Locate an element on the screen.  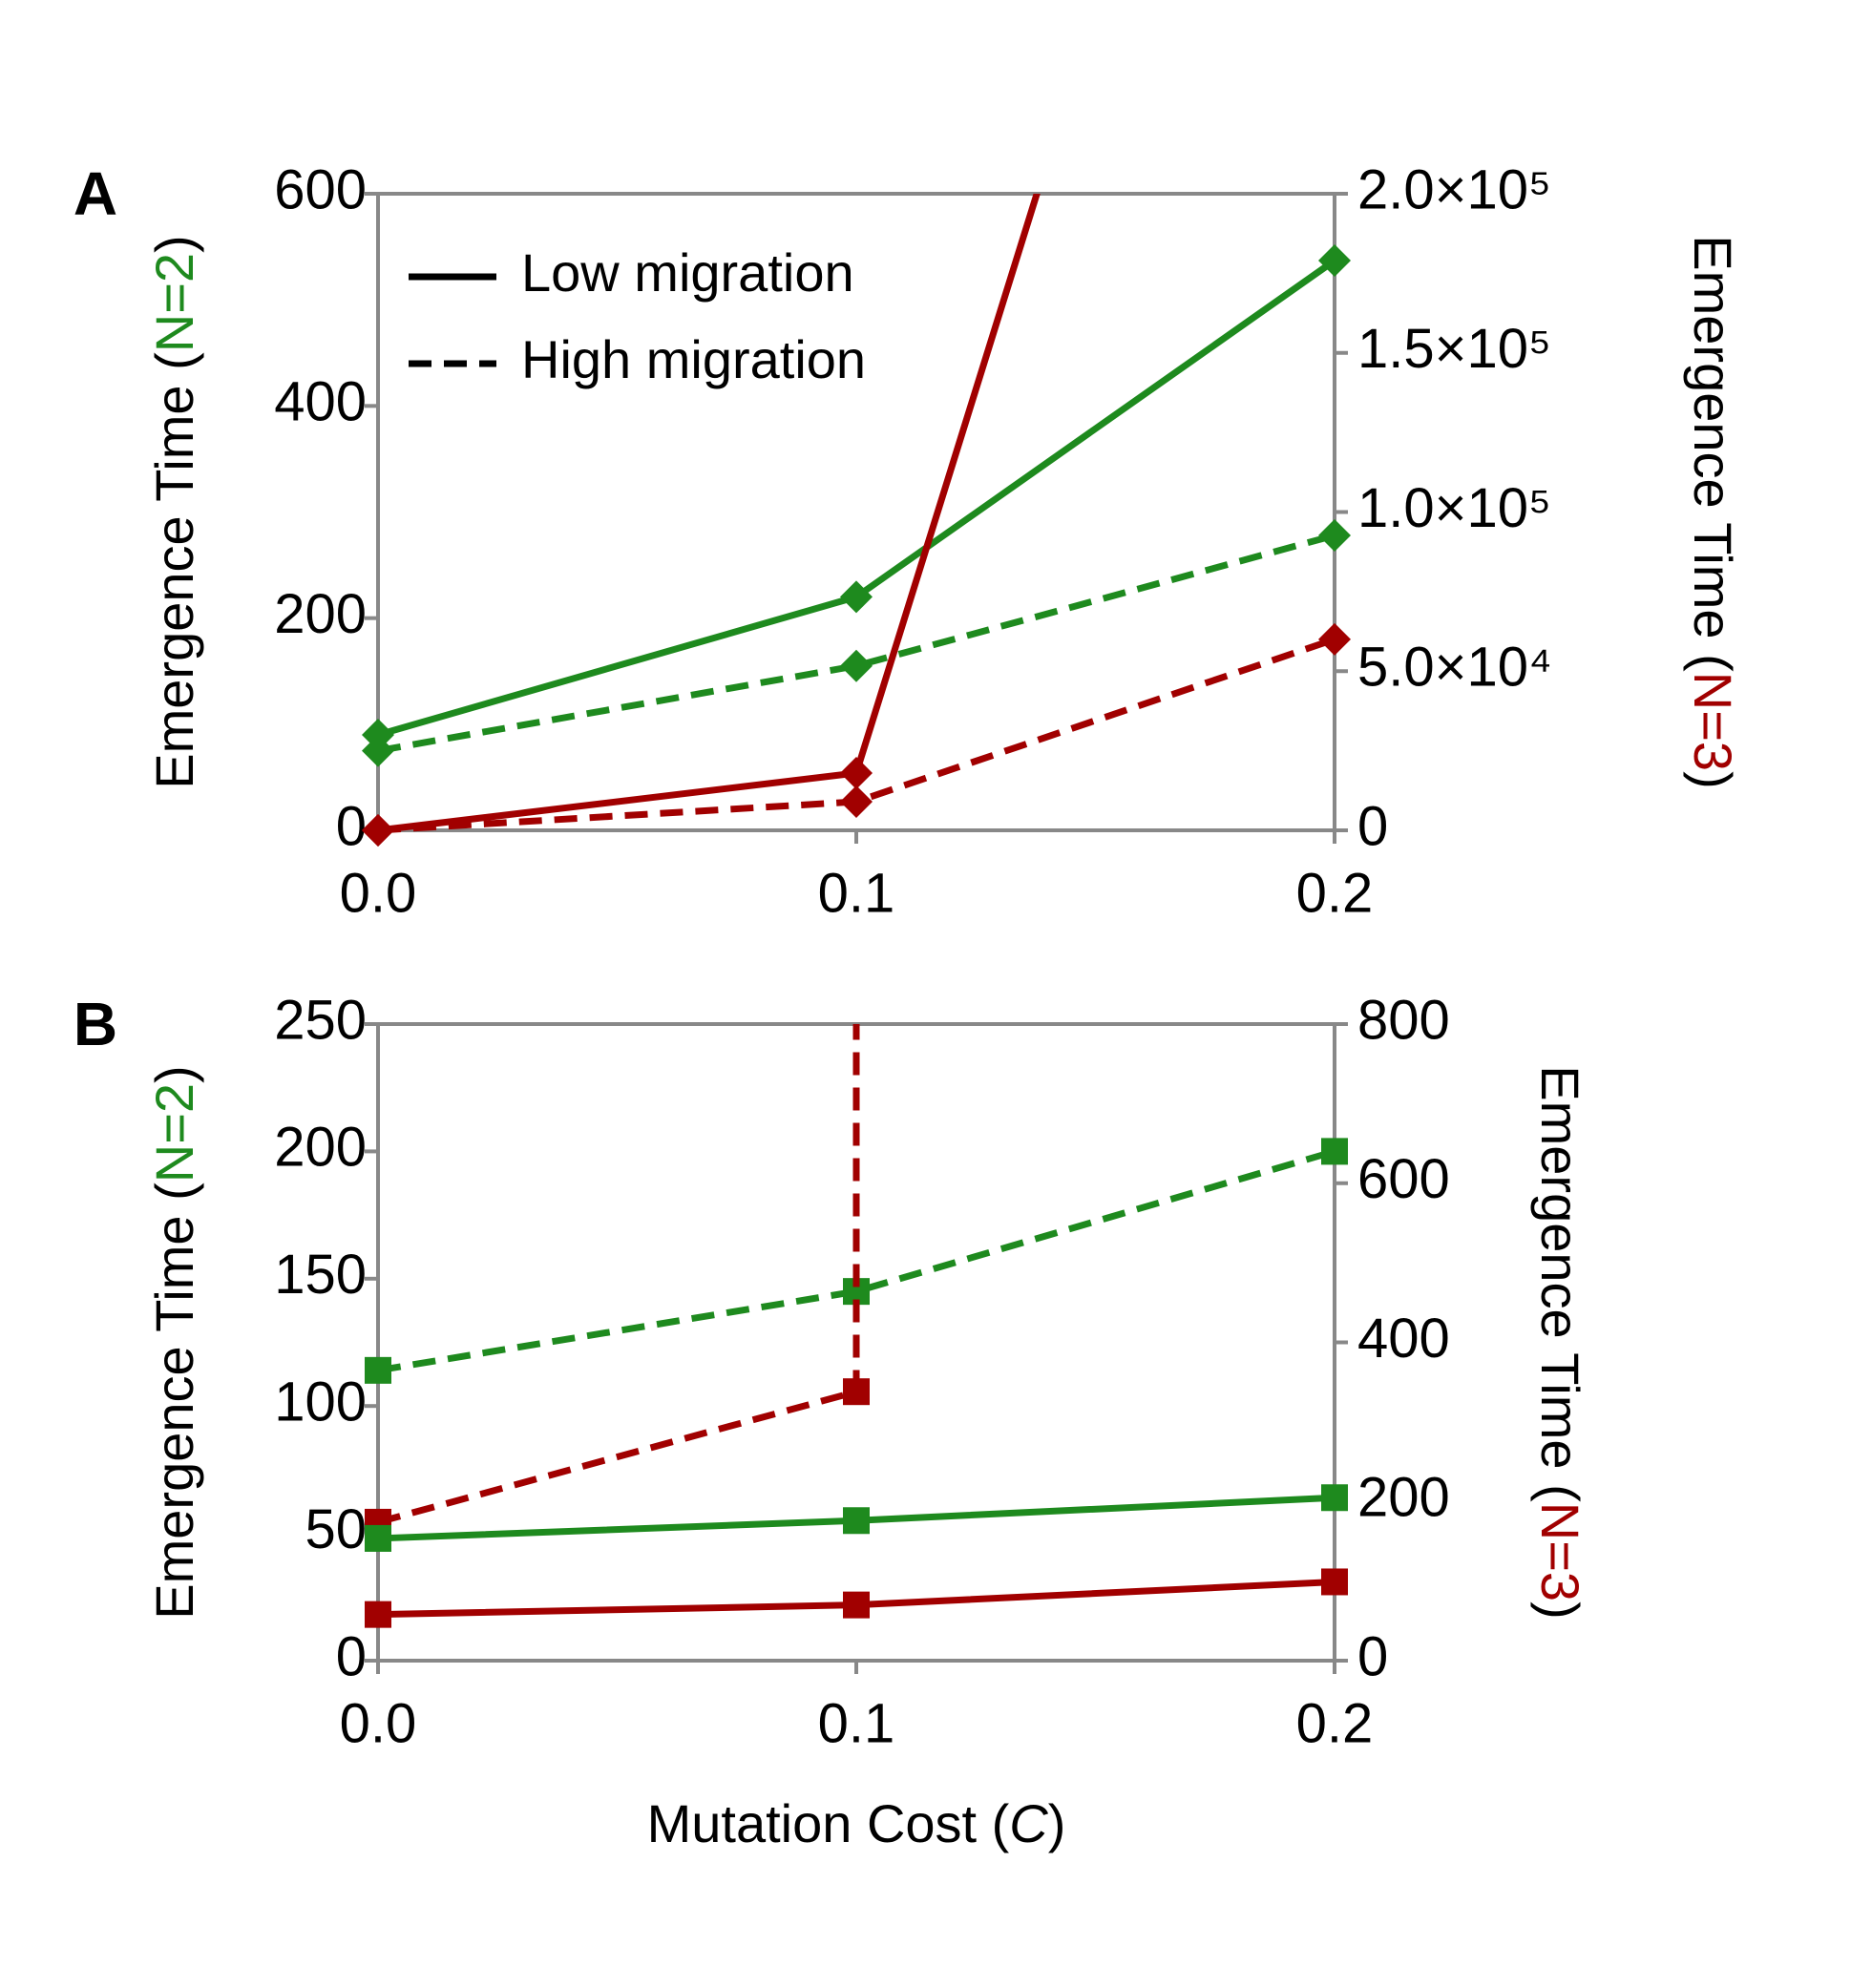
y-tick-label: 100 is located at coordinates (321, 1402).